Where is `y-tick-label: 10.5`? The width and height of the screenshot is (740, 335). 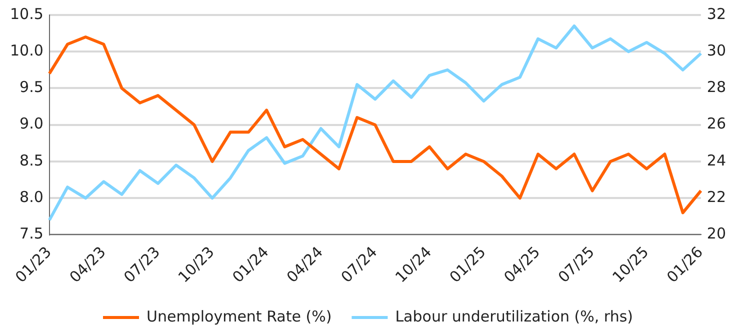 y-tick-label: 10.5 is located at coordinates (27, 13).